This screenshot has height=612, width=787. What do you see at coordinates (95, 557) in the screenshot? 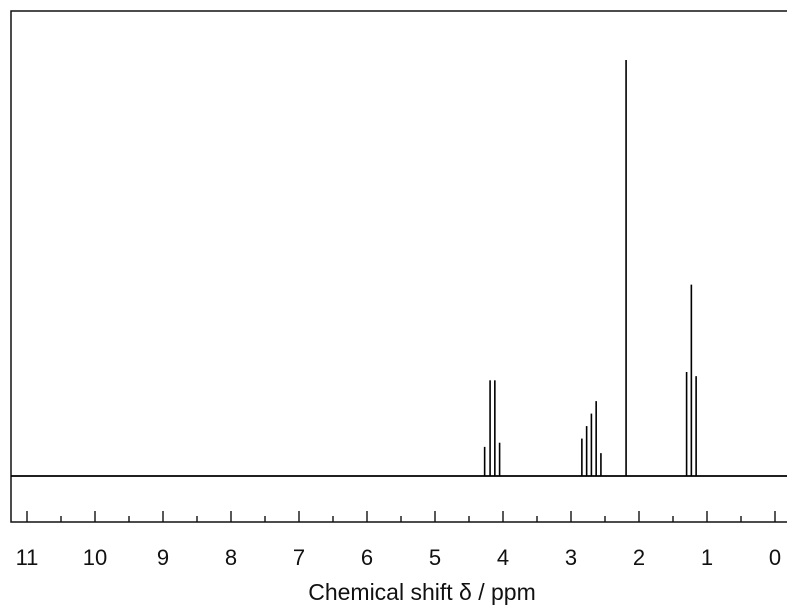
I see `x-tick-label-1: 10` at bounding box center [95, 557].